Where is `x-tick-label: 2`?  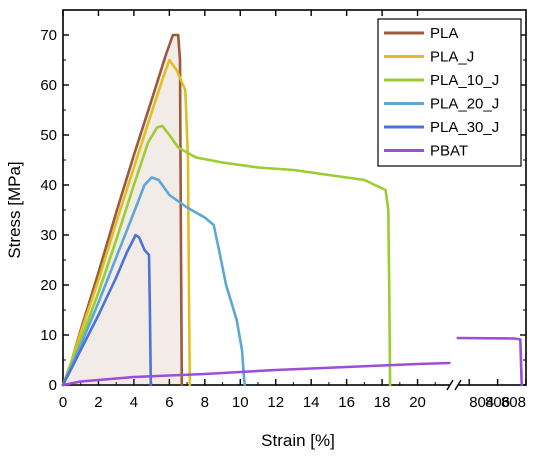
x-tick-label: 2 is located at coordinates (98, 402).